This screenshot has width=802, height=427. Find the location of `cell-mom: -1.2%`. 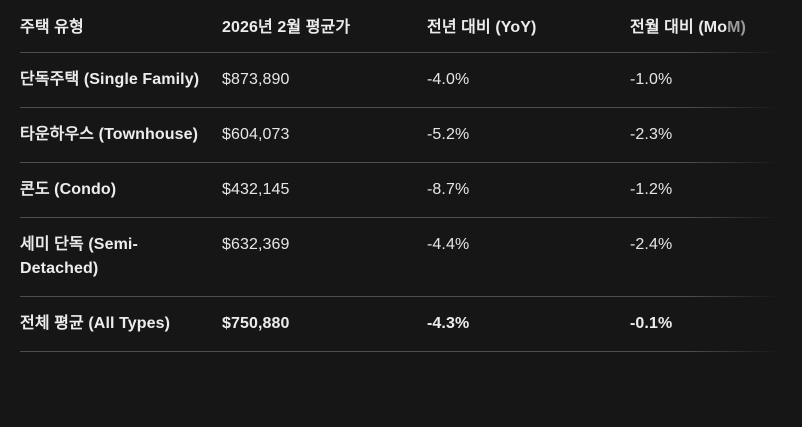

cell-mom: -1.2% is located at coordinates (651, 189).